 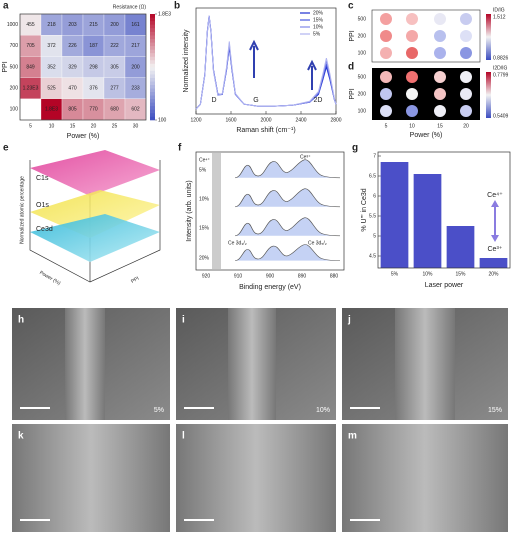 What do you see at coordinates (374, 236) in the screenshot?
I see `y-tick-label: 5` at bounding box center [374, 236].